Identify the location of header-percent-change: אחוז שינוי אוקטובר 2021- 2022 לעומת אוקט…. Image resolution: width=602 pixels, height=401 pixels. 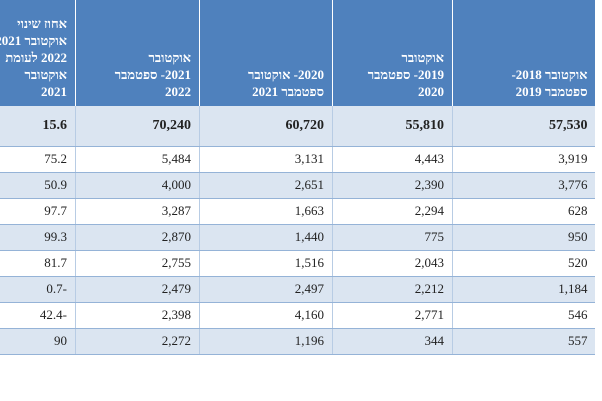
(38, 53).